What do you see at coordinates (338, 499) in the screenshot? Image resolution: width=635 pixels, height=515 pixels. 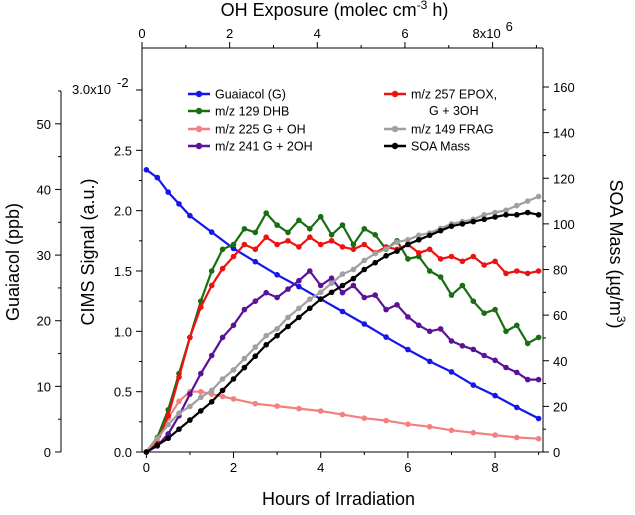 I see `bottom-axis-title: Hours of Irradiation` at bounding box center [338, 499].